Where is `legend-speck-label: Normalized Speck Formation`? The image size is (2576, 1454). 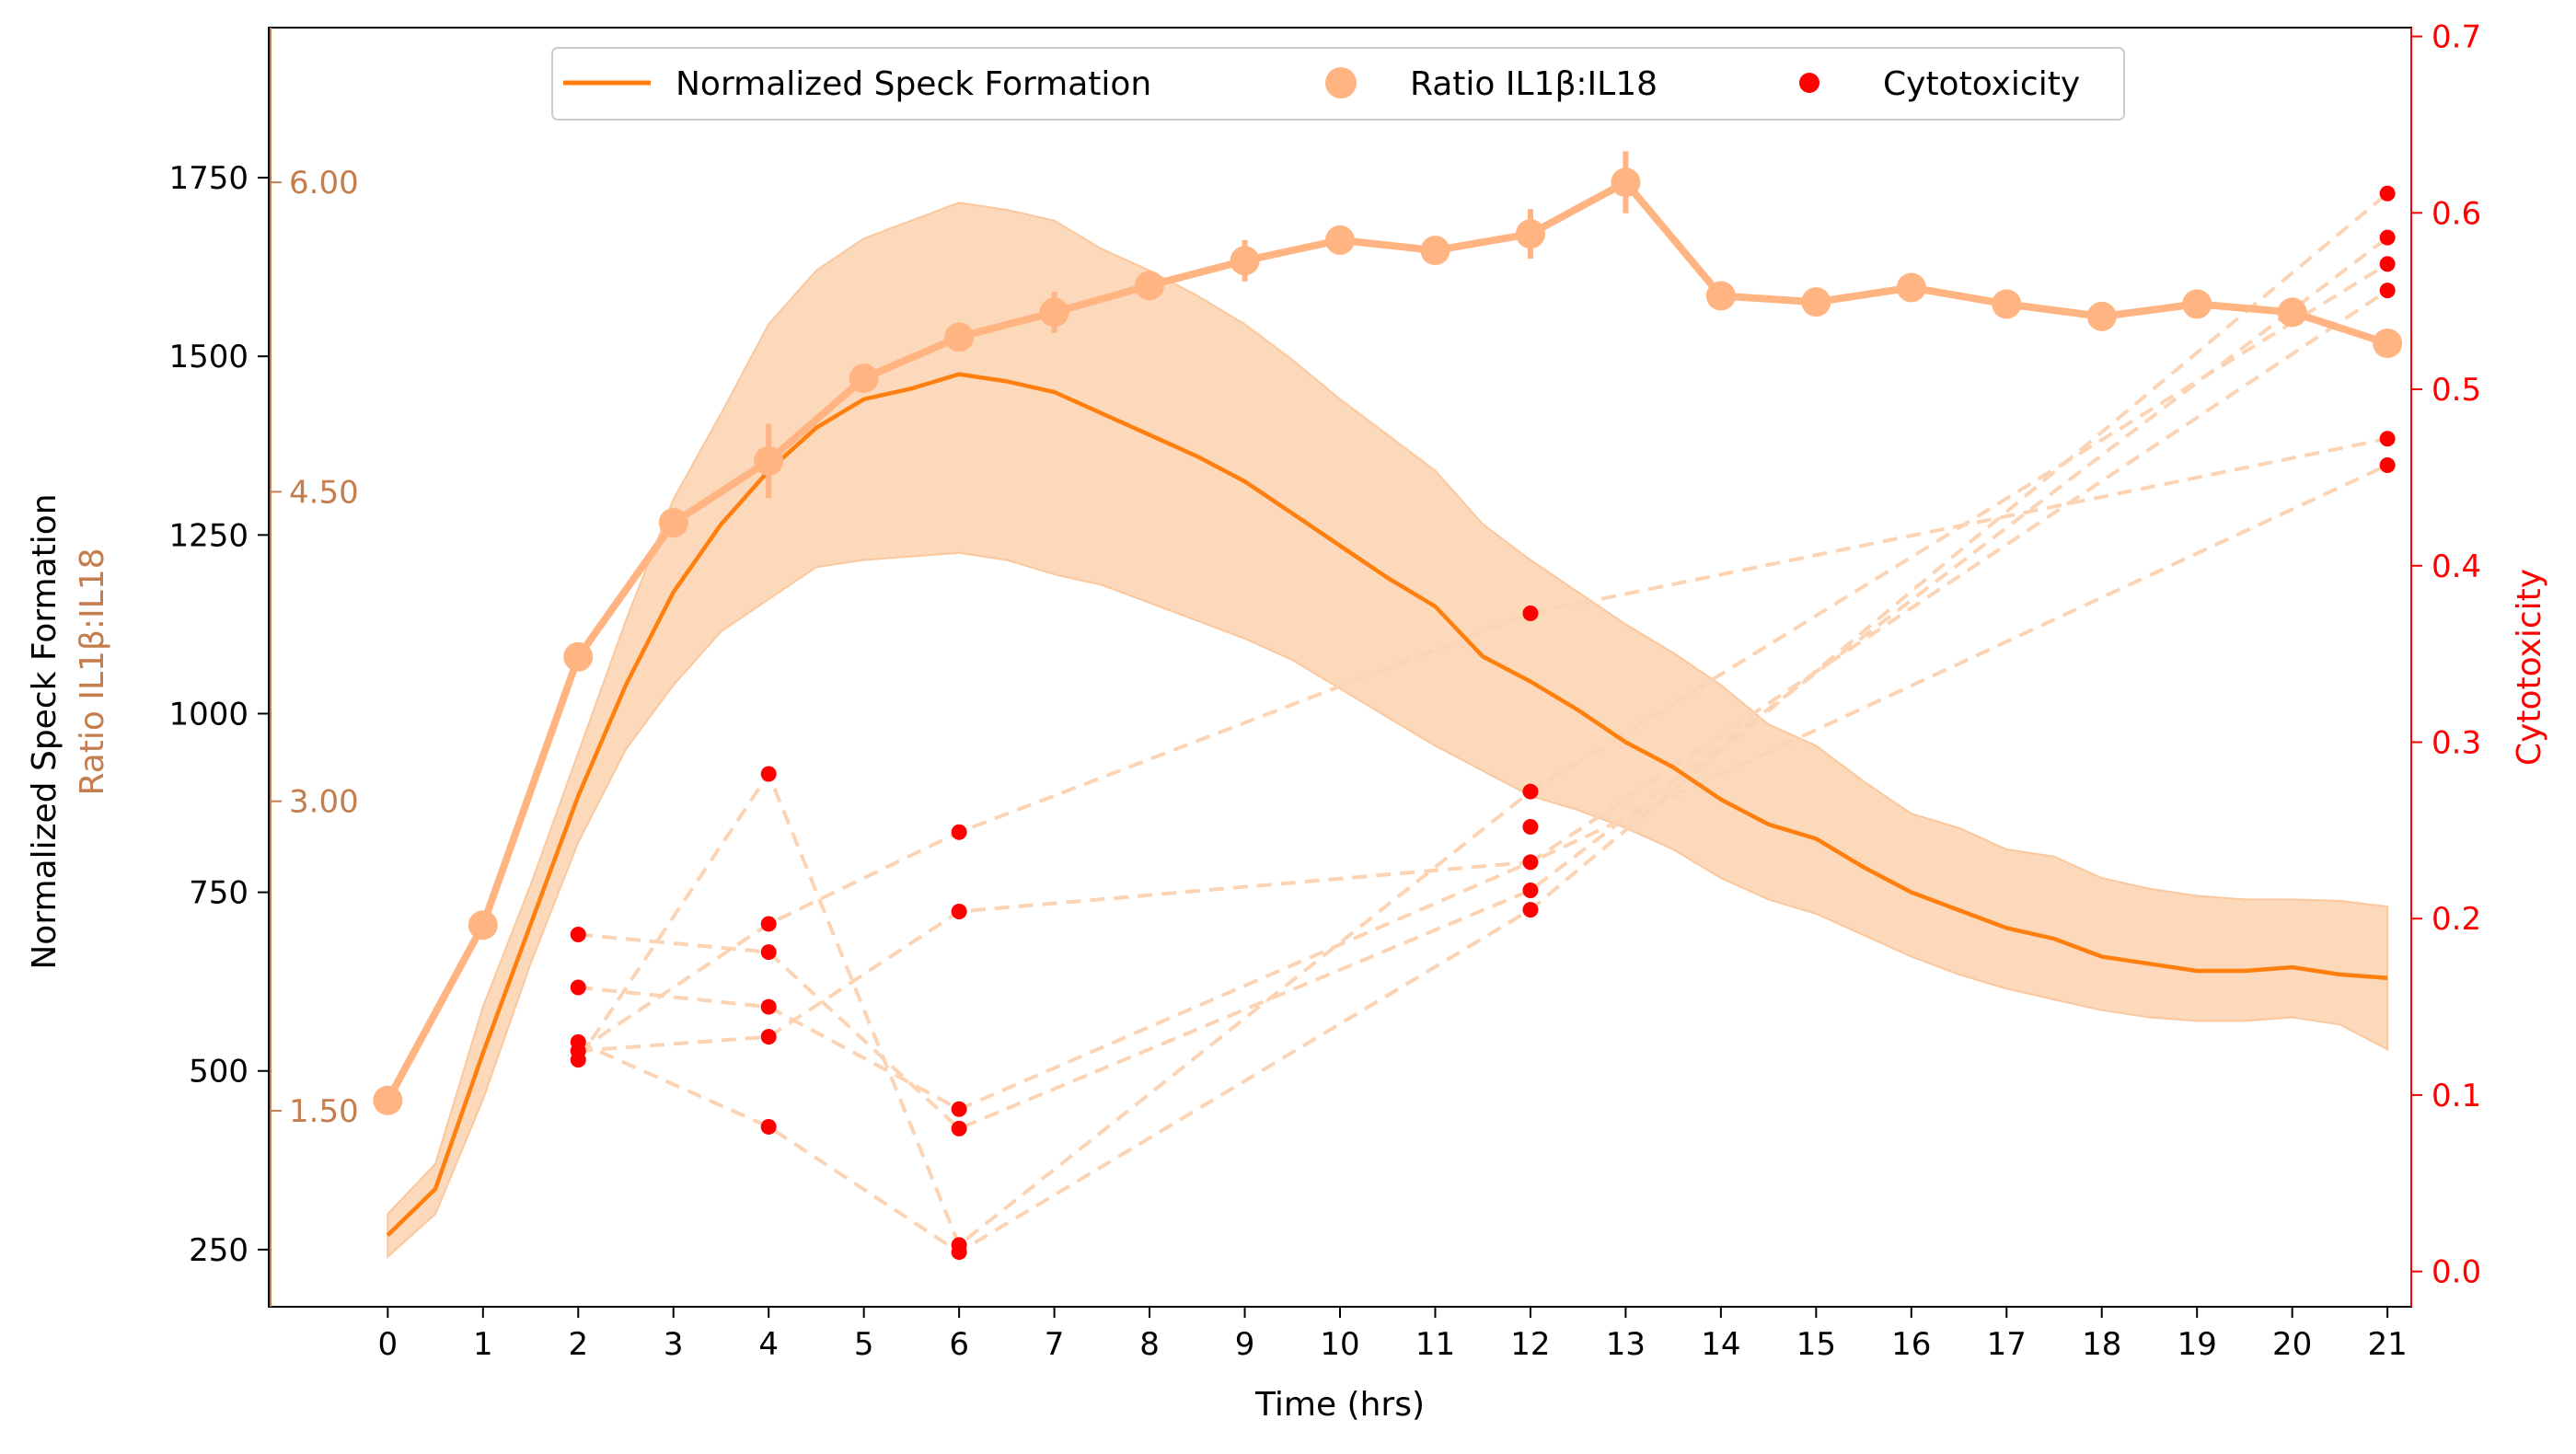
legend-speck-label: Normalized Speck Formation is located at coordinates (914, 84).